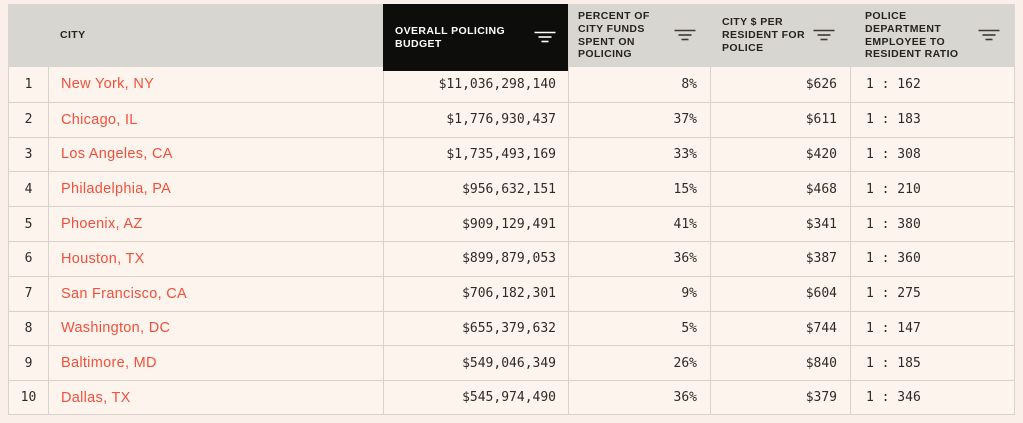  What do you see at coordinates (685, 120) in the screenshot?
I see `percent-value: 37%` at bounding box center [685, 120].